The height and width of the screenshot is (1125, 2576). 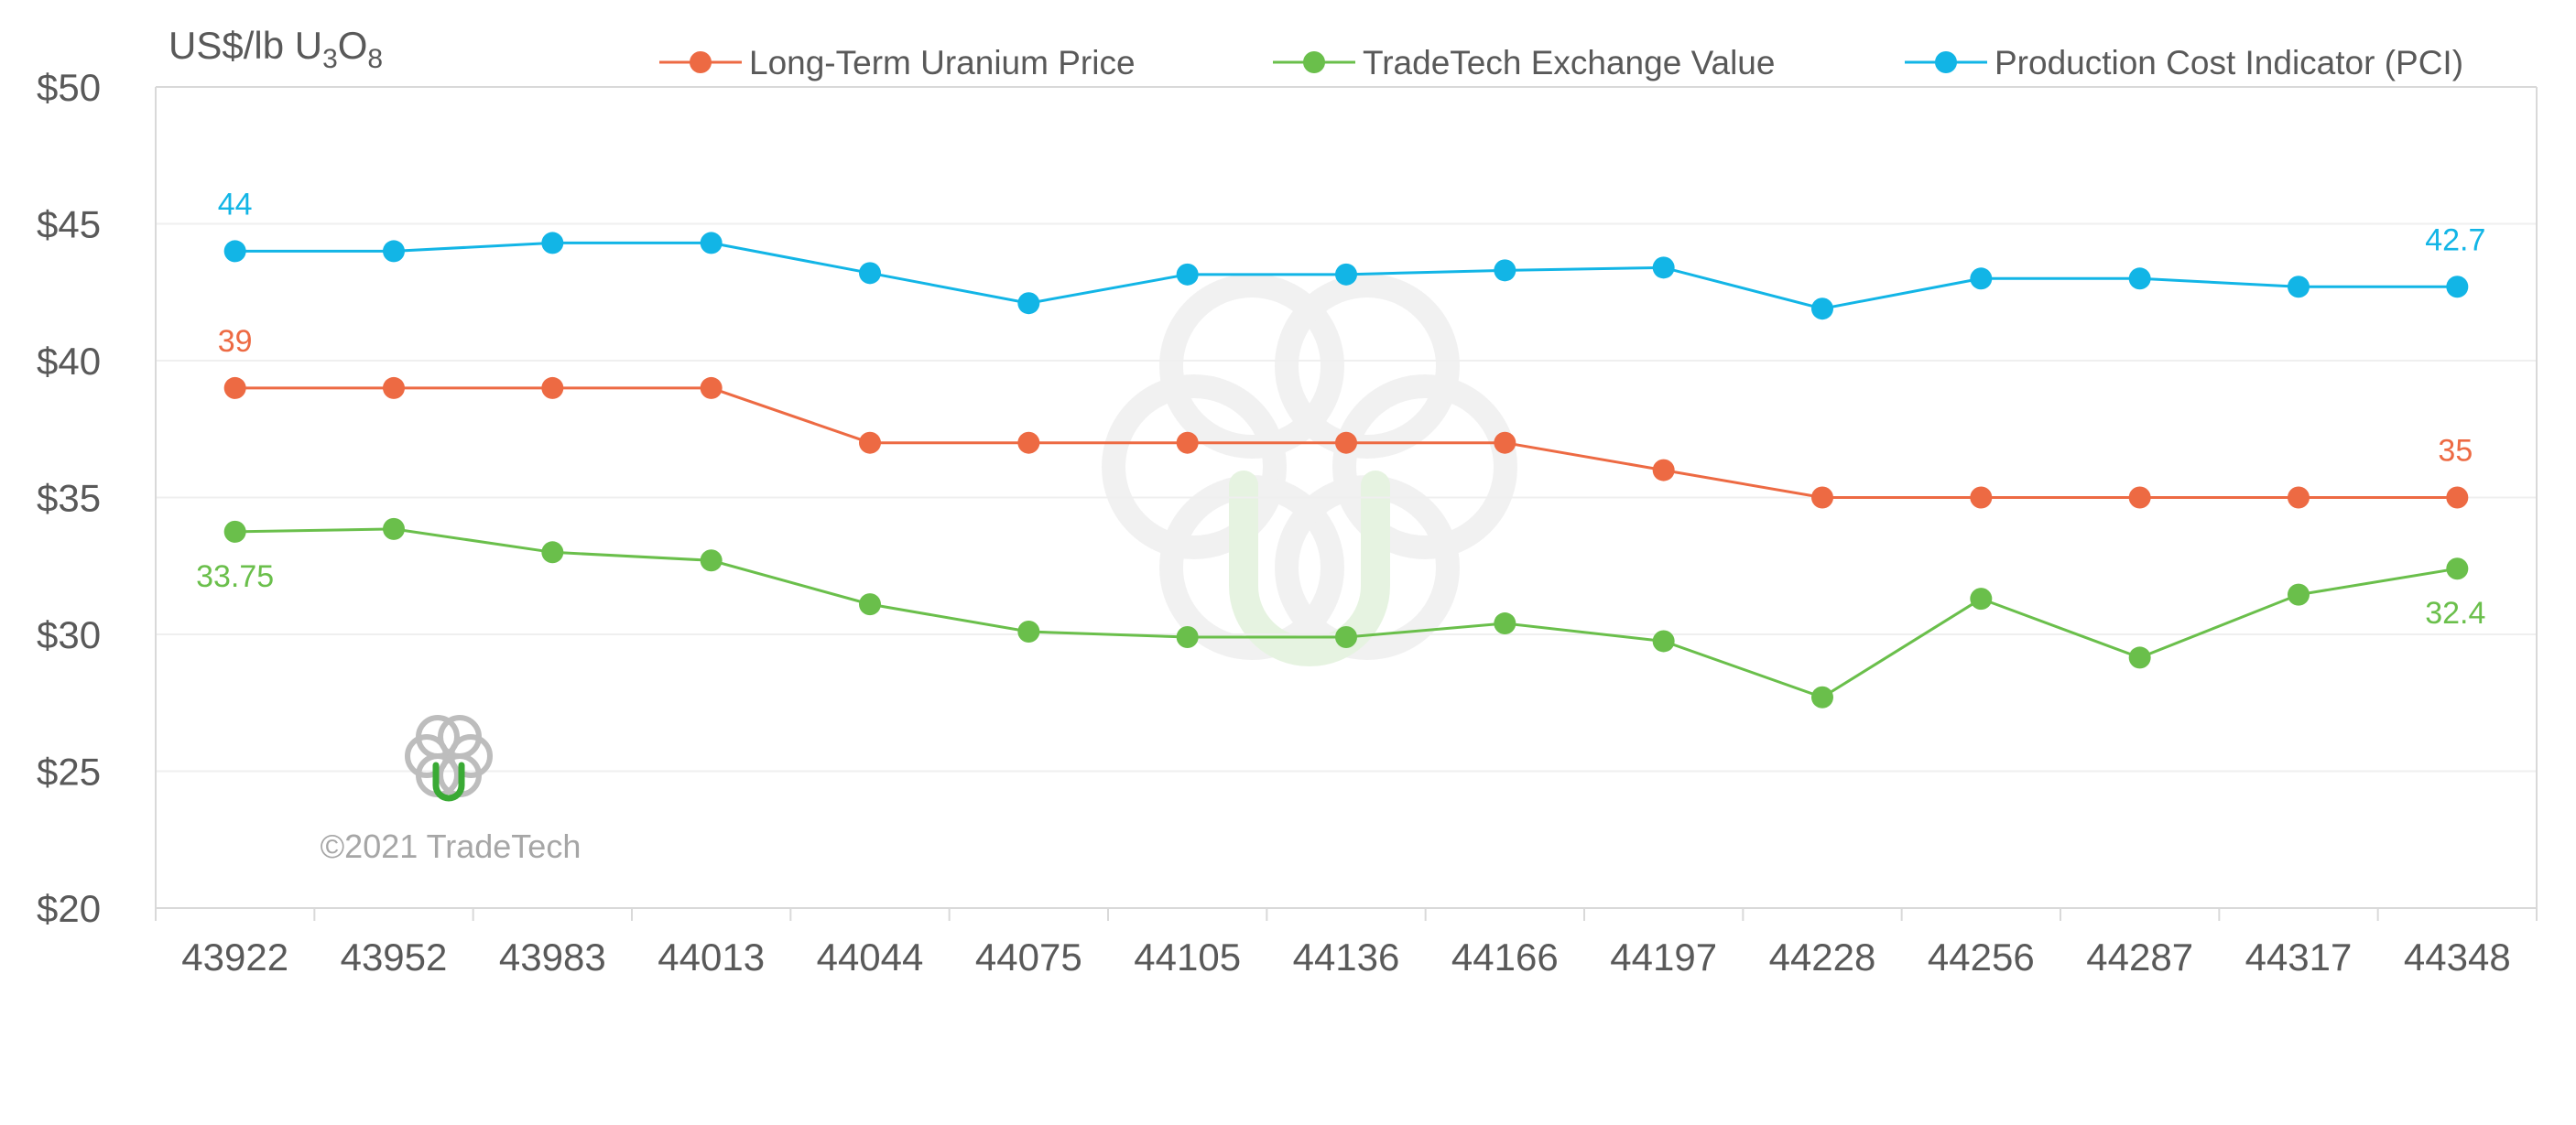 I want to click on x-tick-label: 44136, so click(x=1346, y=958).